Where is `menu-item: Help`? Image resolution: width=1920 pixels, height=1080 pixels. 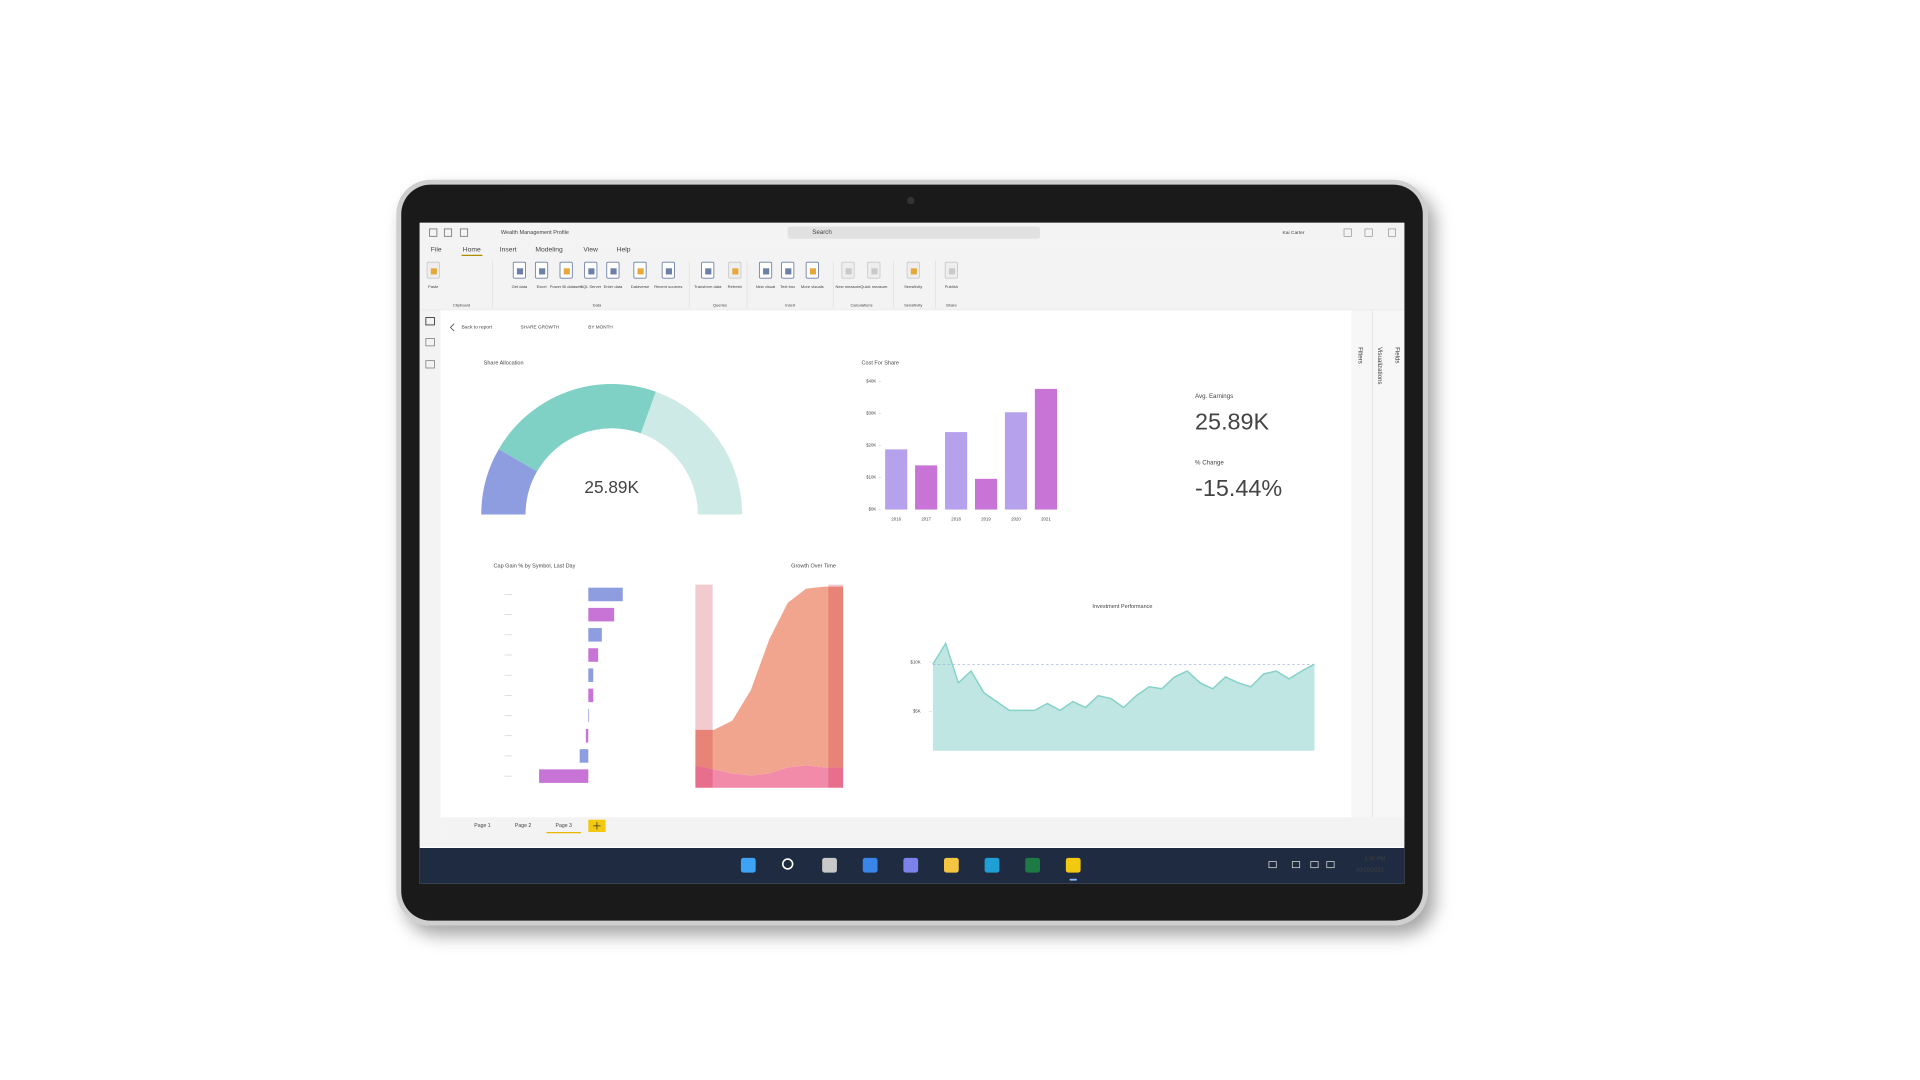 menu-item: Help is located at coordinates (624, 250).